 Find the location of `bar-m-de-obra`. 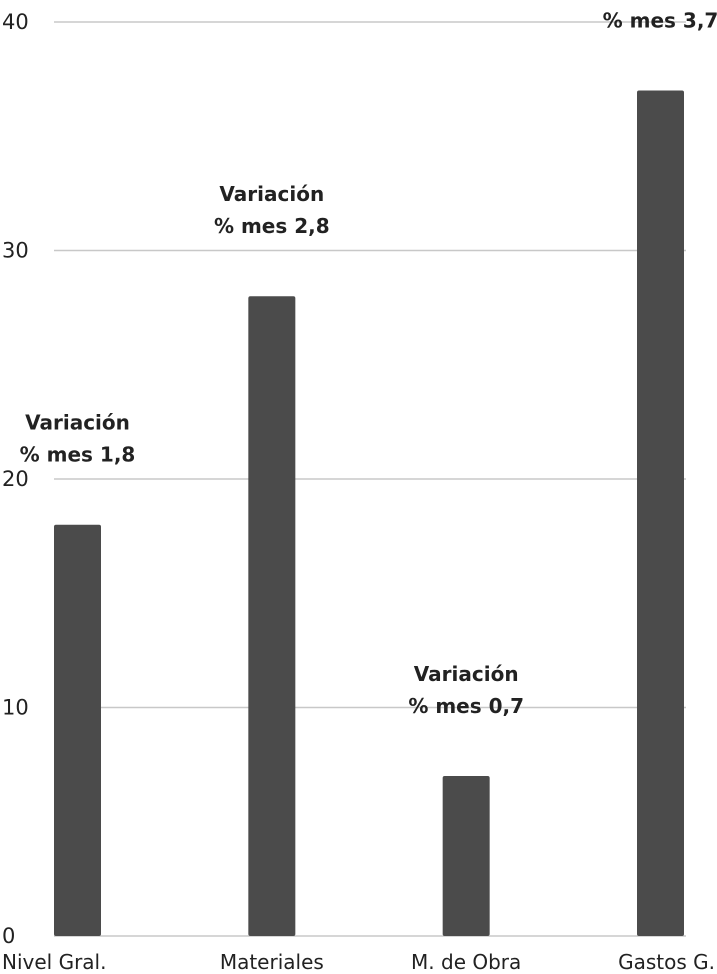

bar-m-de-obra is located at coordinates (466, 856).